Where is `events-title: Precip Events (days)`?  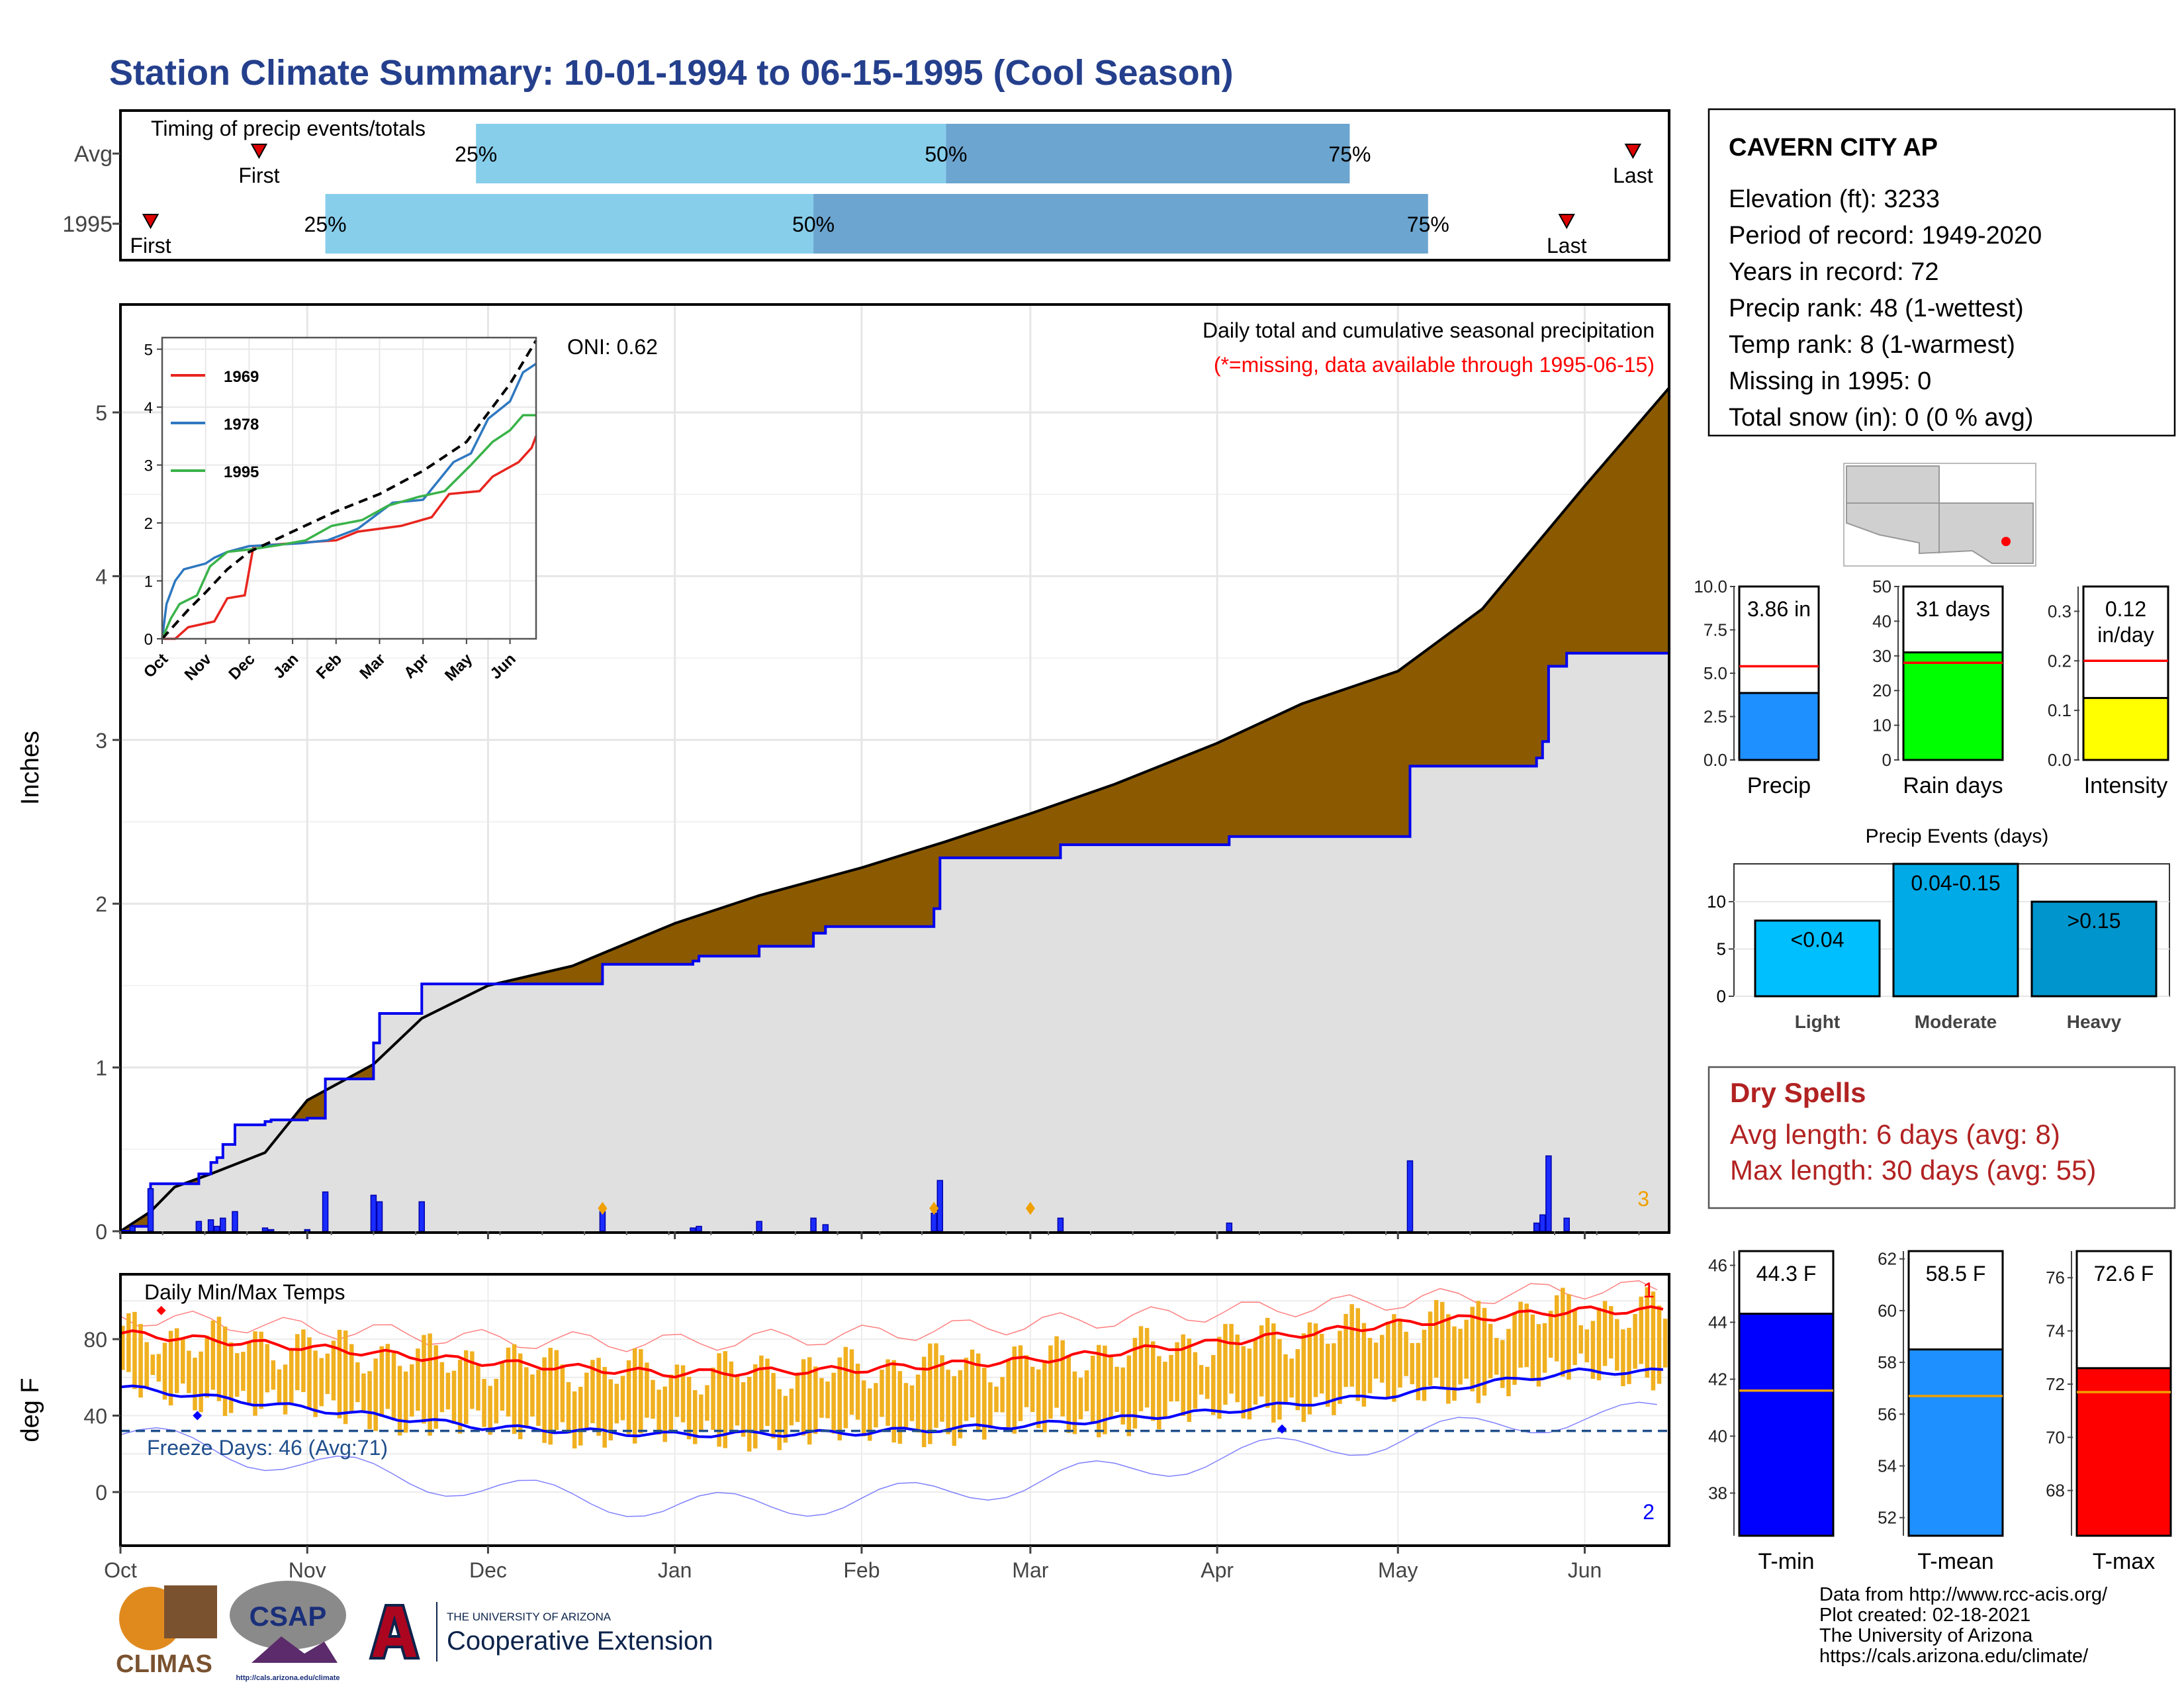
events-title: Precip Events (days) is located at coordinates (1957, 836).